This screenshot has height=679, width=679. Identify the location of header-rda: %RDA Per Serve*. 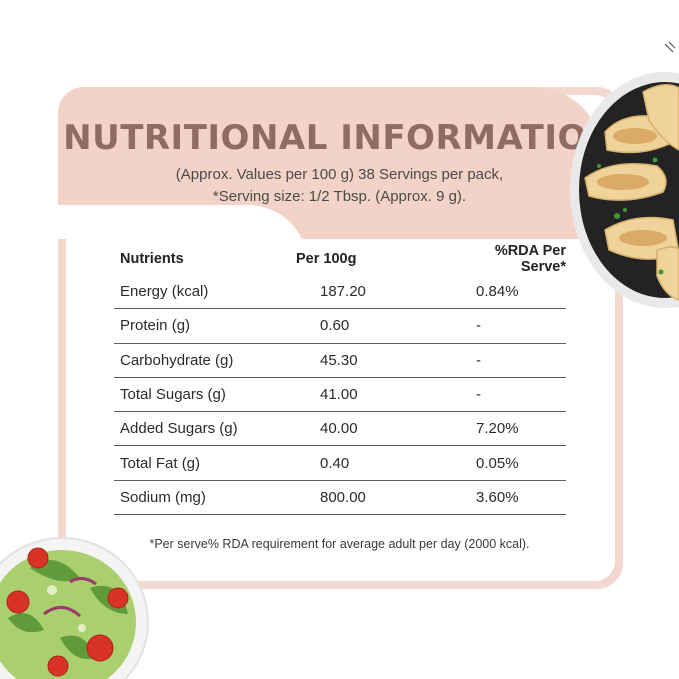
(530, 259).